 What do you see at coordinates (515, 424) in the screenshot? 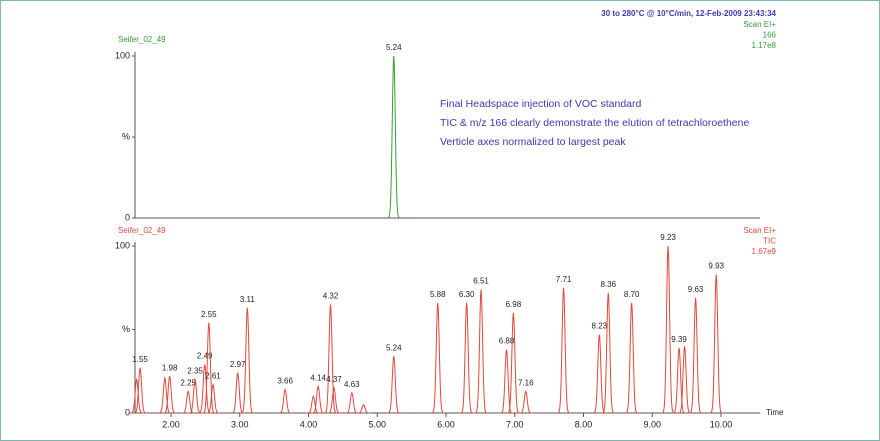
I see `x-tick-label: 7.00` at bounding box center [515, 424].